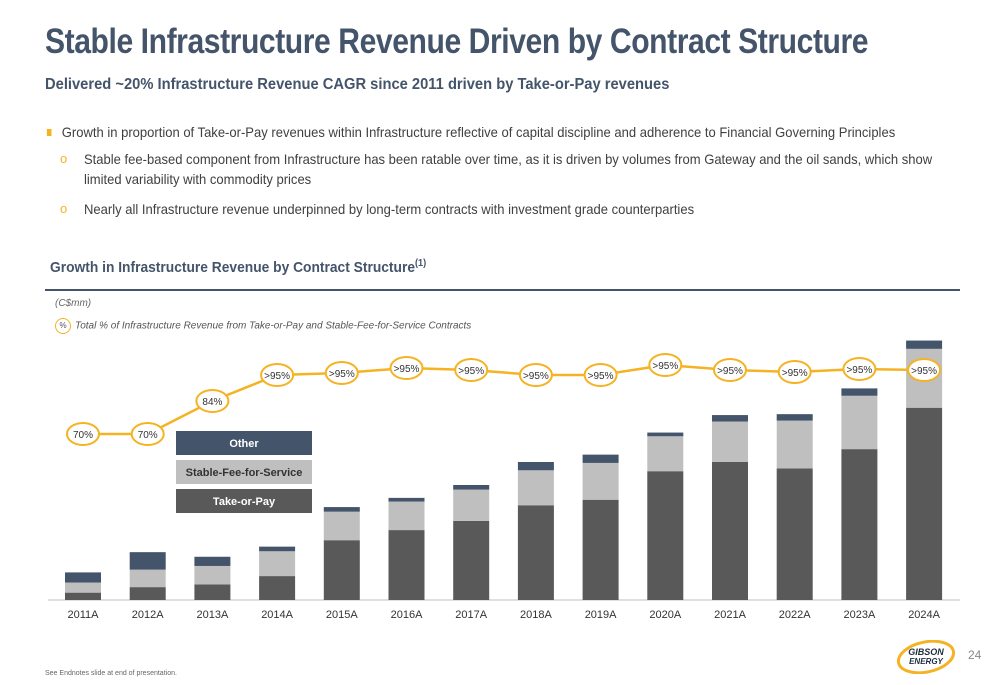  What do you see at coordinates (601, 615) in the screenshot?
I see `x-tick-label: 2019A` at bounding box center [601, 615].